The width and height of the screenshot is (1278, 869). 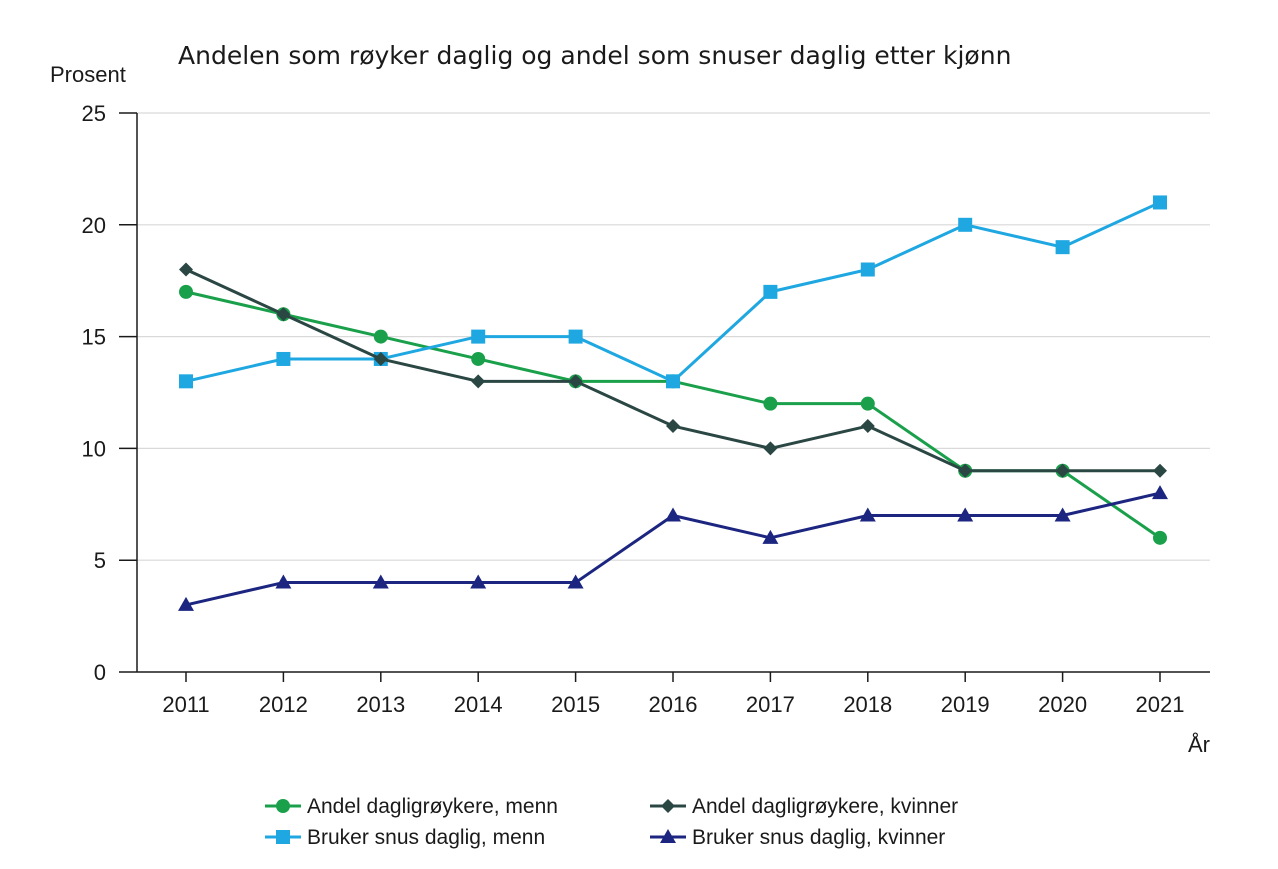 What do you see at coordinates (88, 74) in the screenshot?
I see `y-axis-label: Prosent` at bounding box center [88, 74].